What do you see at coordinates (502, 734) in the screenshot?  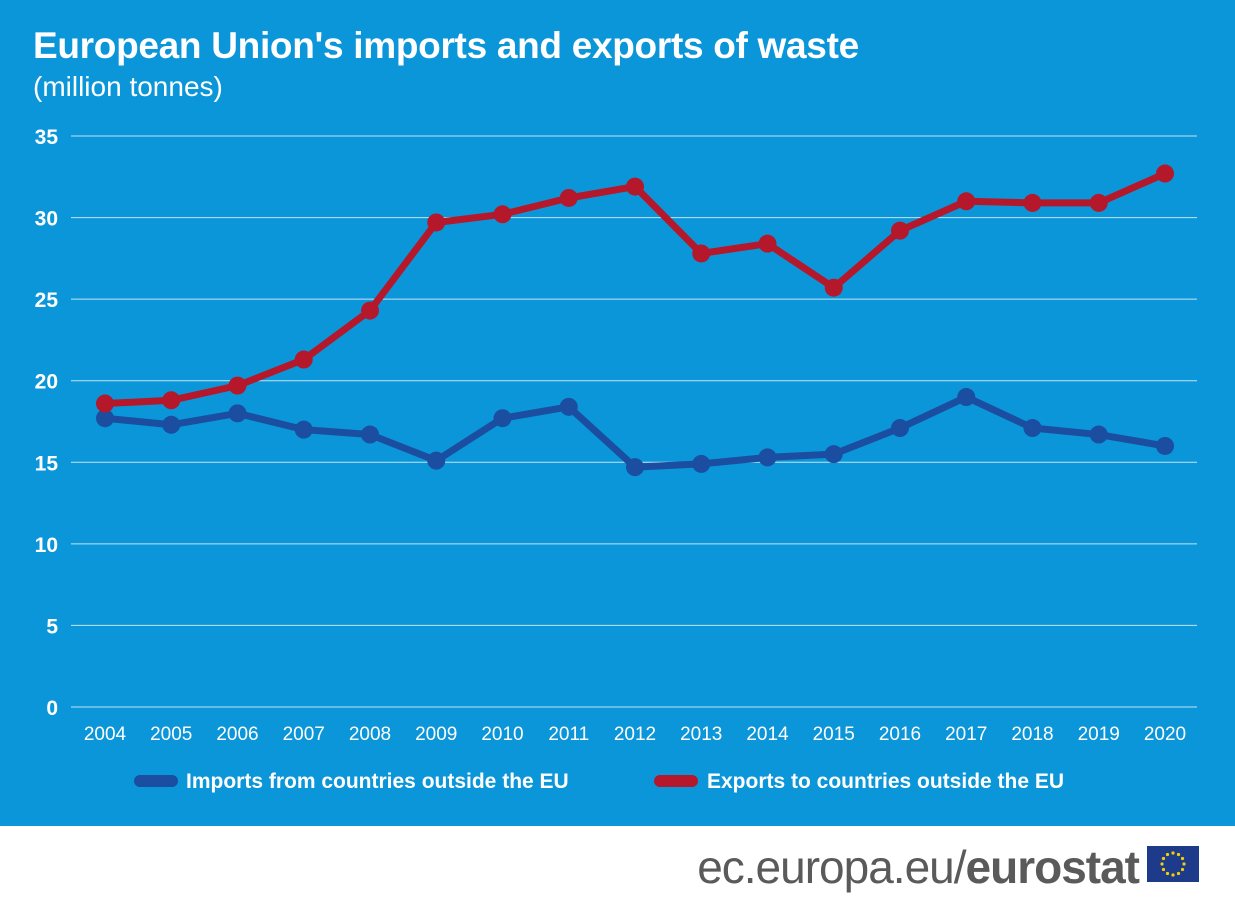 I see `x-tick-label: 2010` at bounding box center [502, 734].